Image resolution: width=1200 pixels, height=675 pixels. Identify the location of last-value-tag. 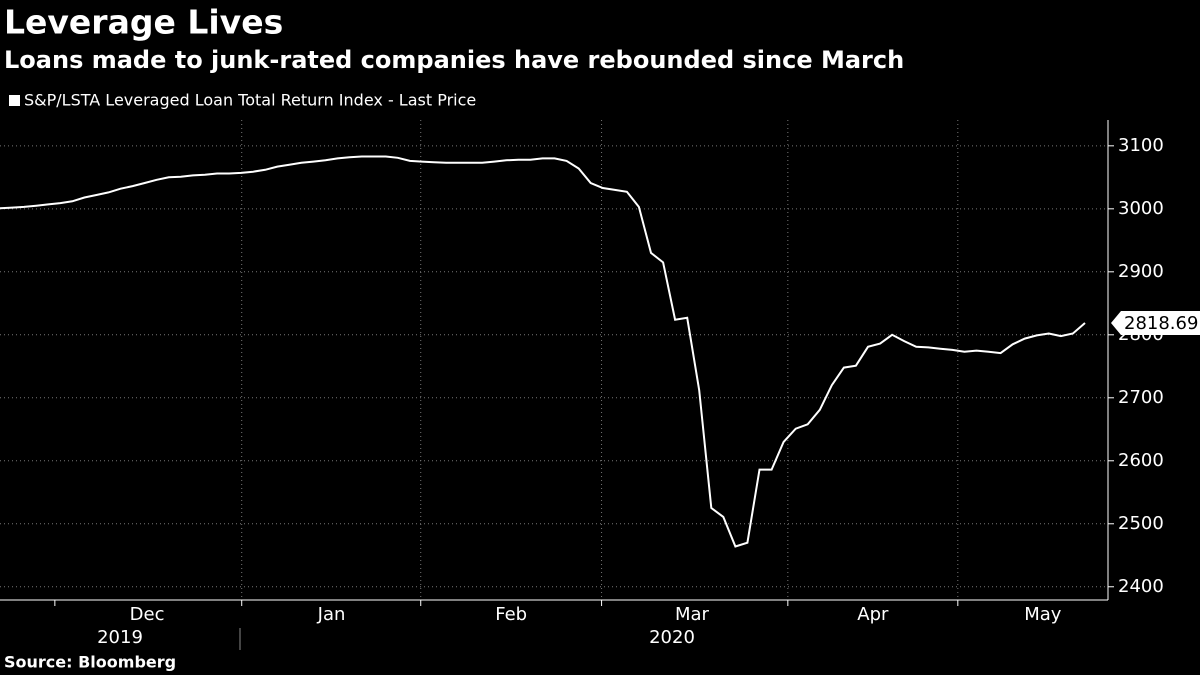
(1155, 323).